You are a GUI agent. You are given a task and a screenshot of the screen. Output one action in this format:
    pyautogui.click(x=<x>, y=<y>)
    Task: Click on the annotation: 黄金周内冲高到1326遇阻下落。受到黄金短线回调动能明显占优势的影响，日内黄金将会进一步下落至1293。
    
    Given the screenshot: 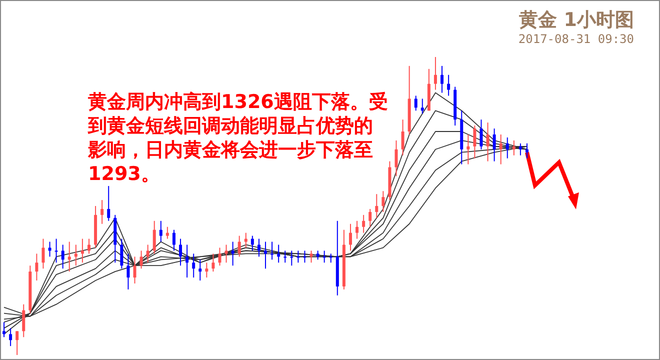 What is the action you would take?
    pyautogui.click(x=238, y=138)
    